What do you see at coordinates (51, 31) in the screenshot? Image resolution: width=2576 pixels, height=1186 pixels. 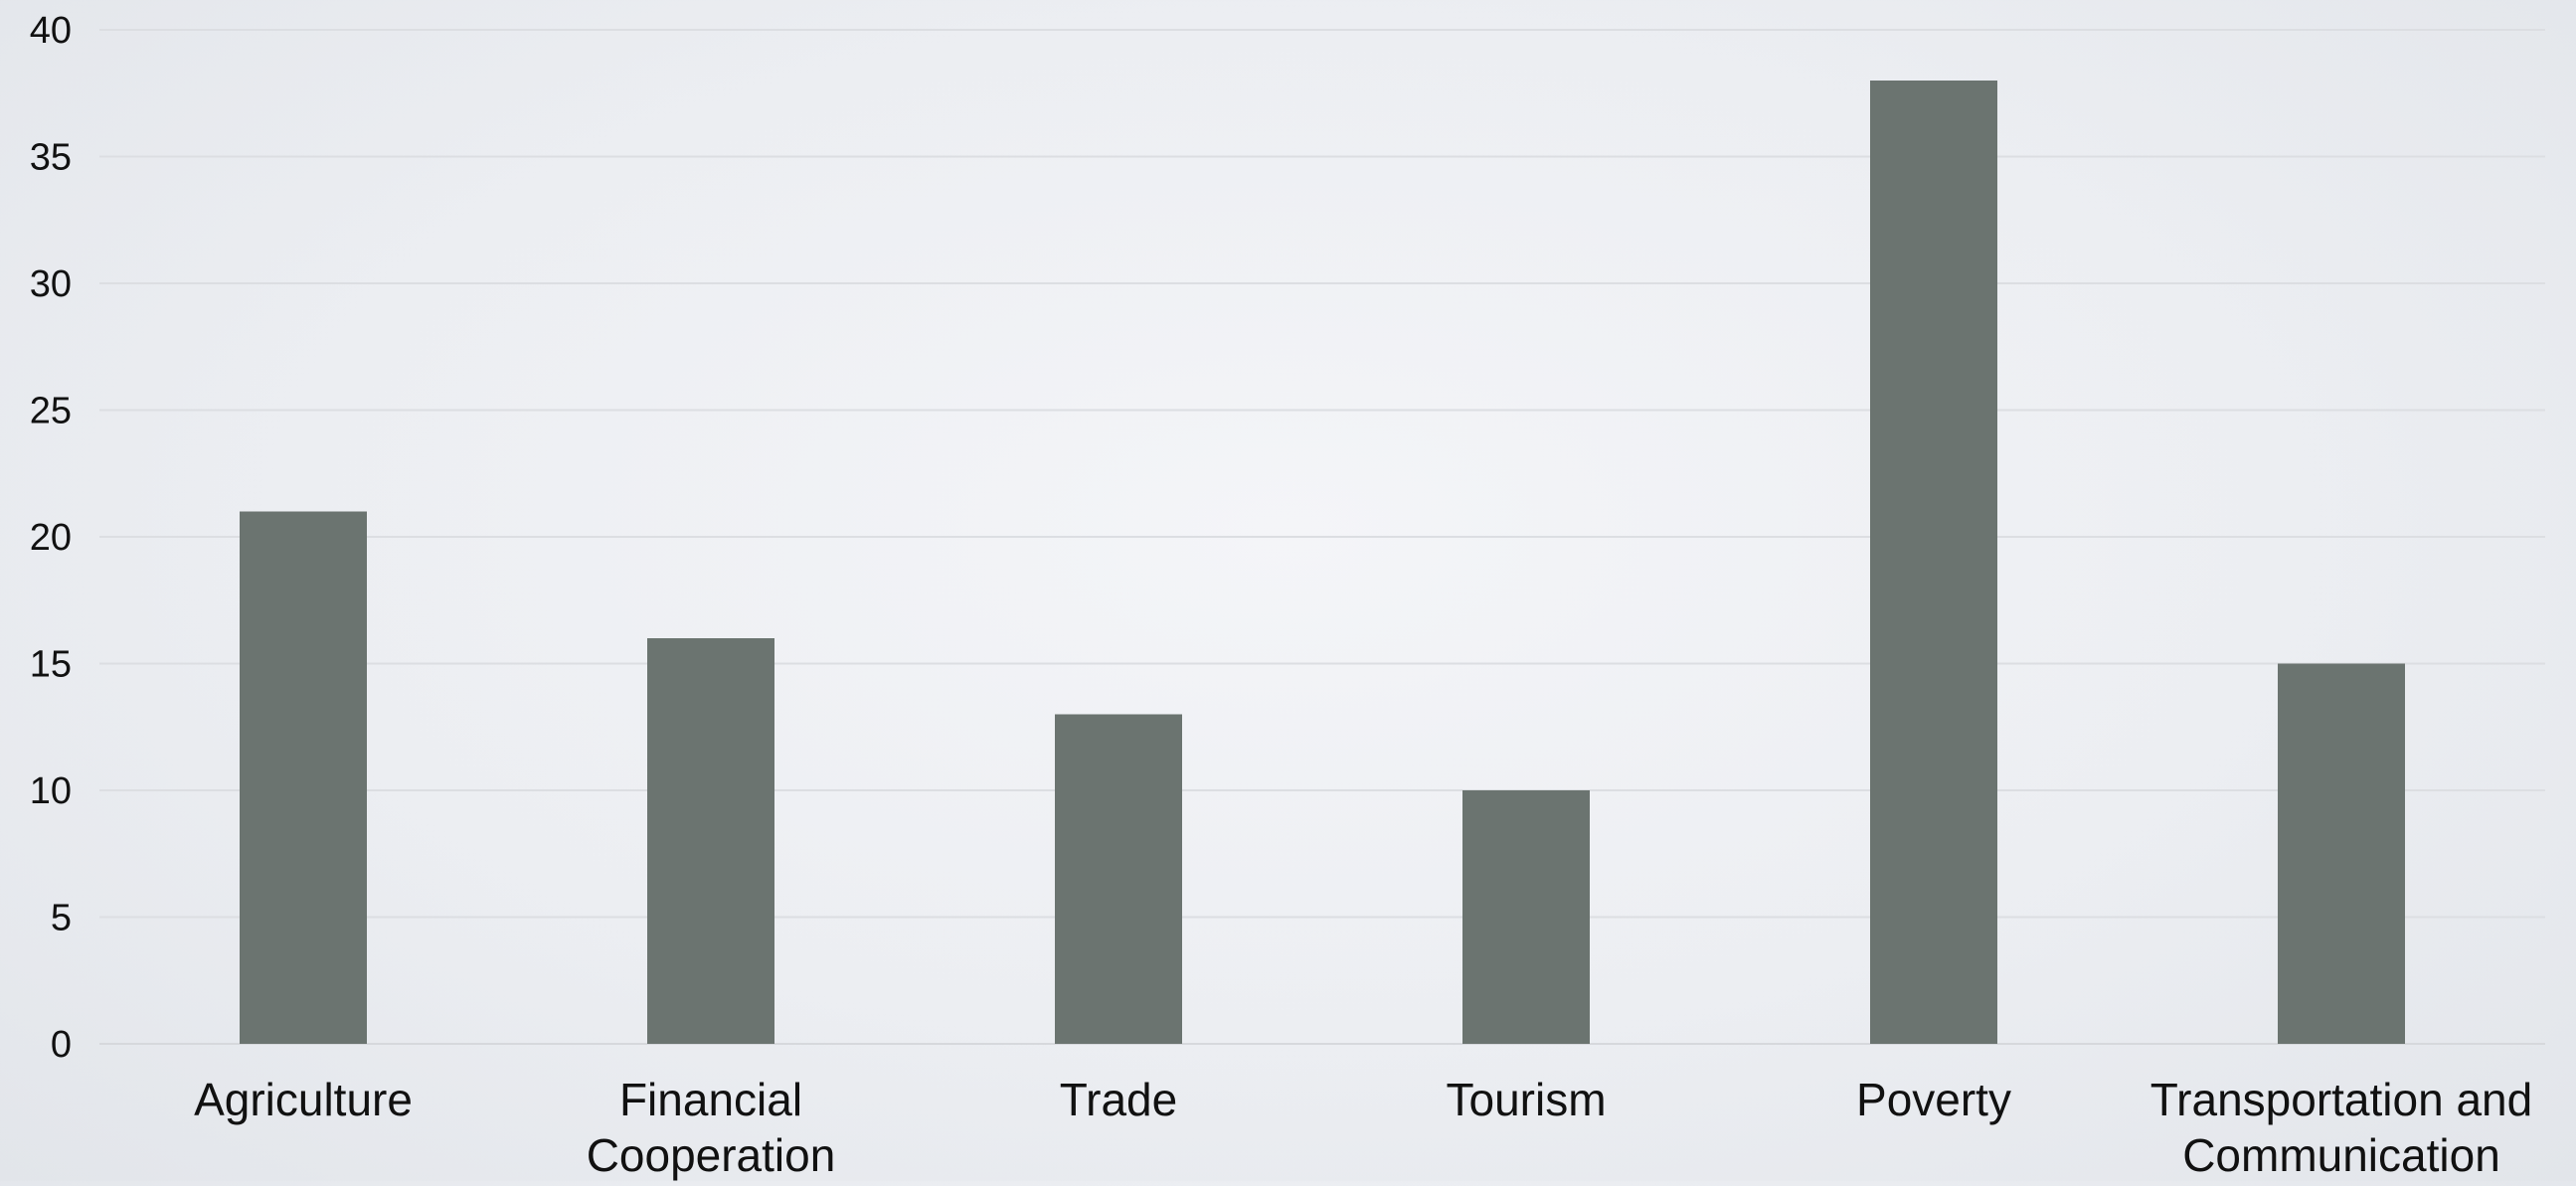 I see `y-tick-label: 40` at bounding box center [51, 31].